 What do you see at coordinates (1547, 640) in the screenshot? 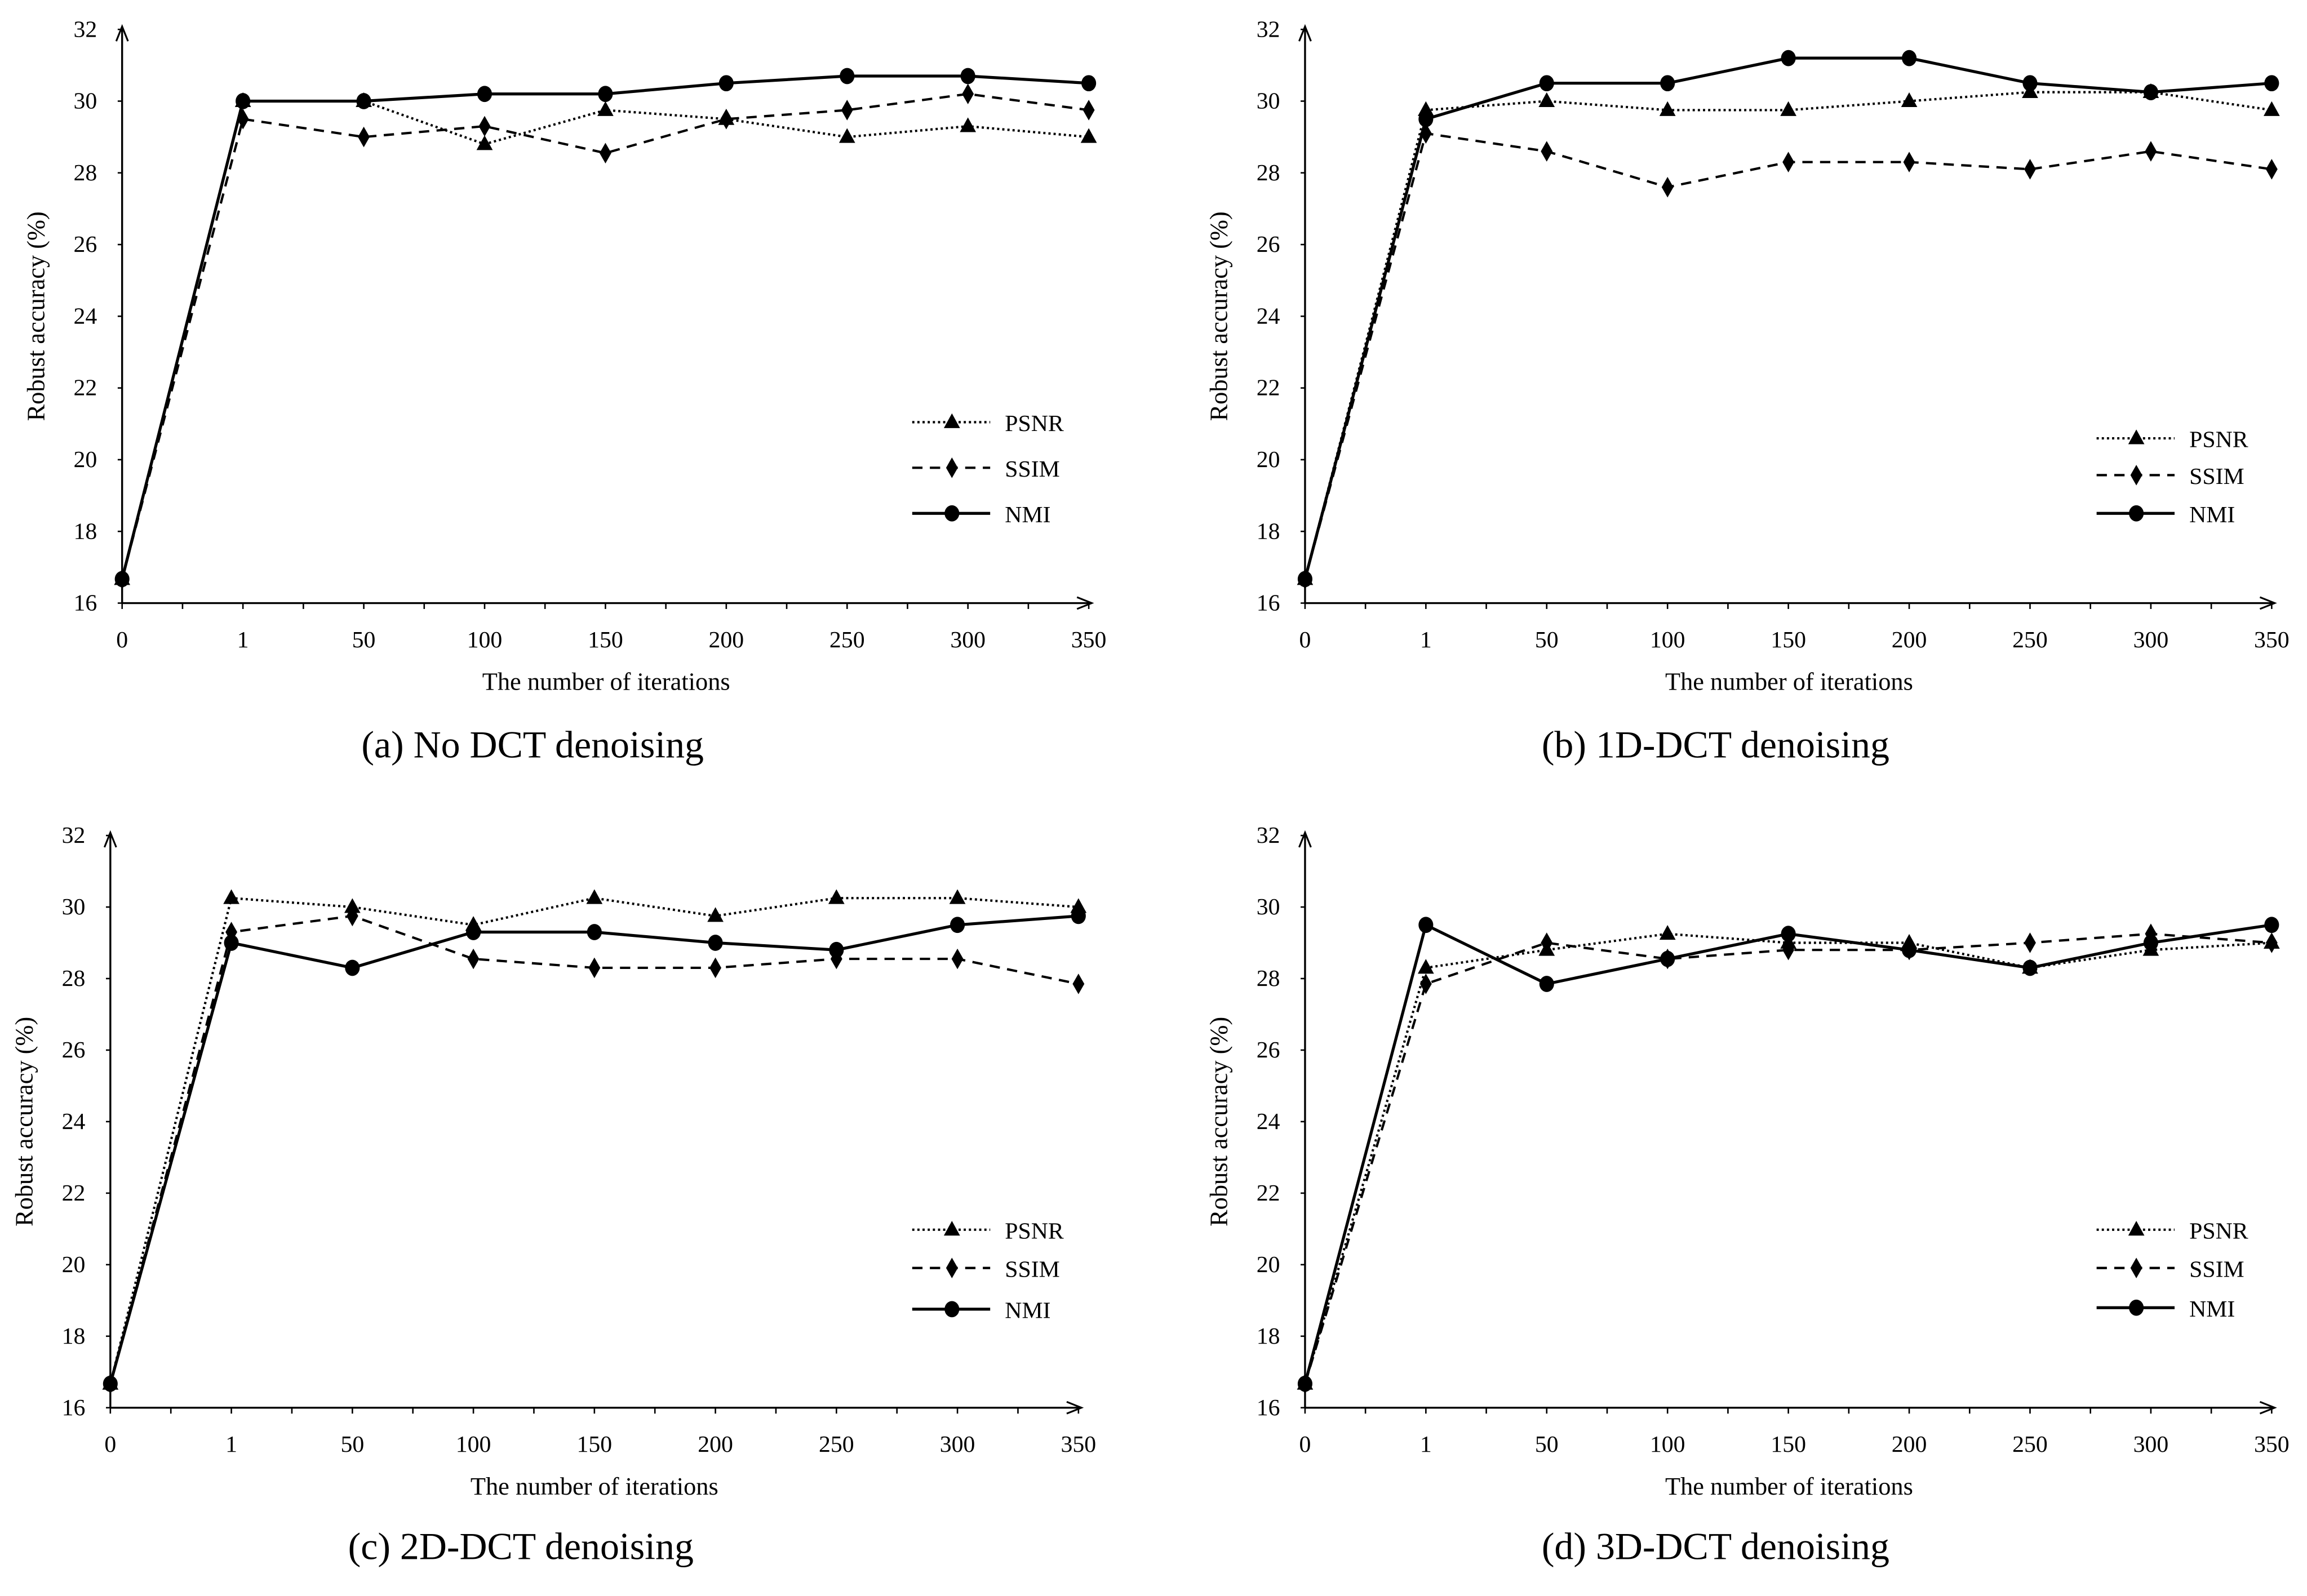
I see `x-tick-label: 50` at bounding box center [1547, 640].